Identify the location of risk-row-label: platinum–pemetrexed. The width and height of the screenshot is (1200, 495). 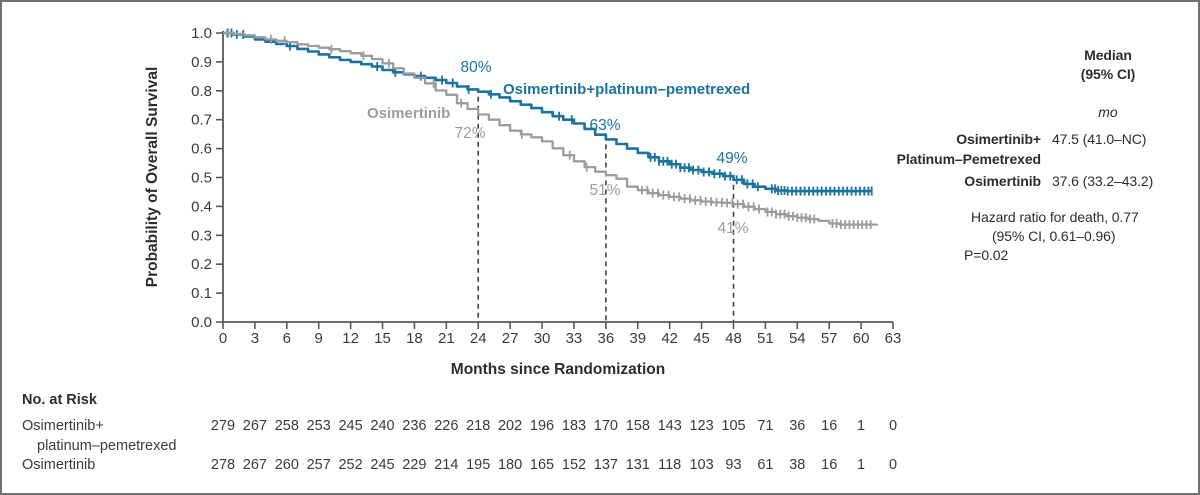
(106, 446).